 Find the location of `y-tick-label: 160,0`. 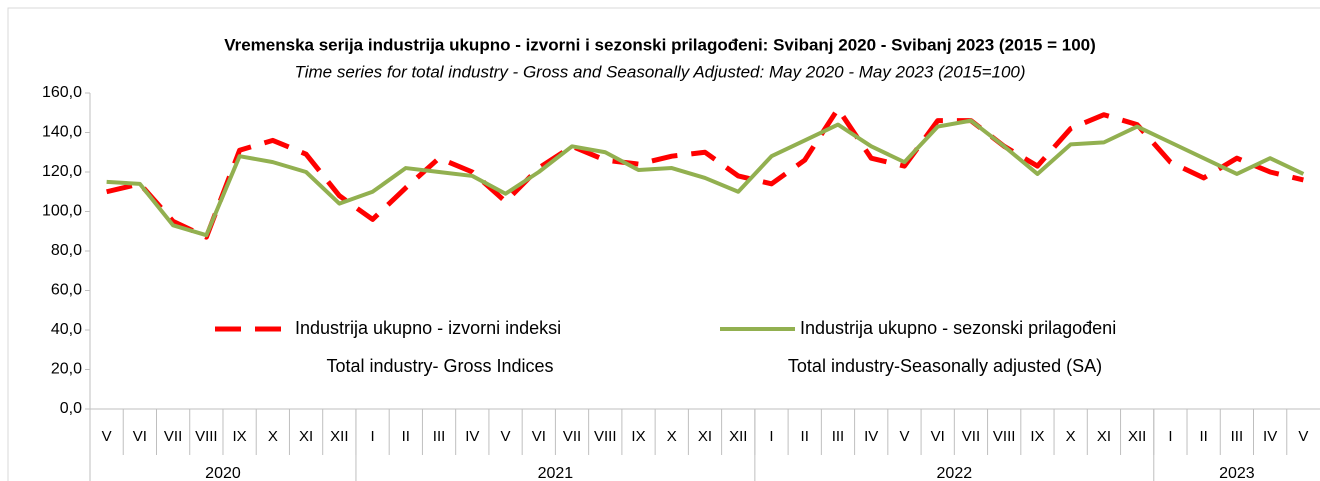

y-tick-label: 160,0 is located at coordinates (62, 92).